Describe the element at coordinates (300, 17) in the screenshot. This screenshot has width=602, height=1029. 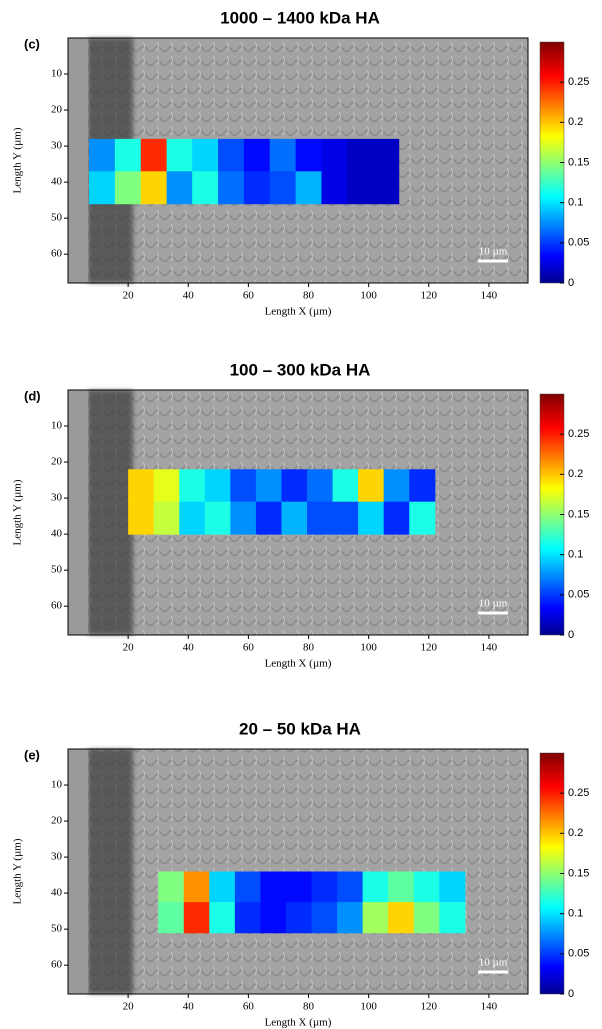
I see `panel-title: 1000 – 1400 kDa HA` at that location.